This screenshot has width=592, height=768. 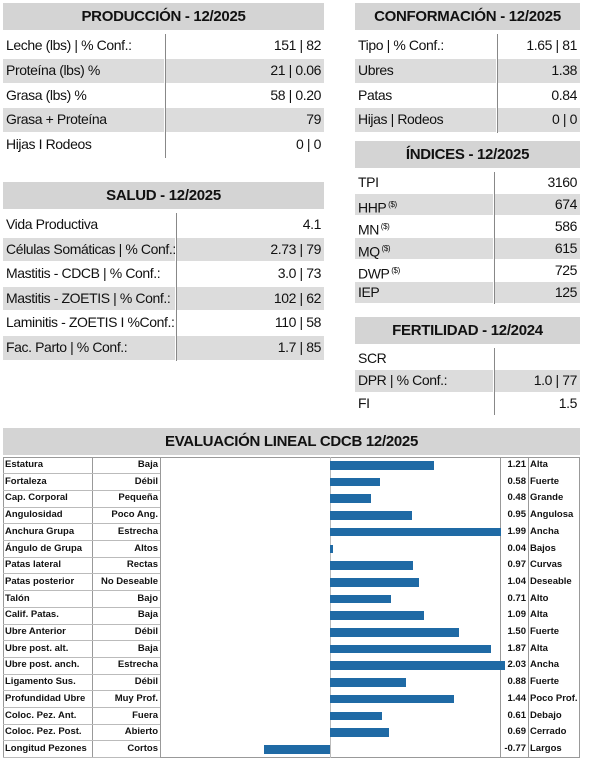 What do you see at coordinates (517, 515) in the screenshot?
I see `value-label: 0.95` at bounding box center [517, 515].